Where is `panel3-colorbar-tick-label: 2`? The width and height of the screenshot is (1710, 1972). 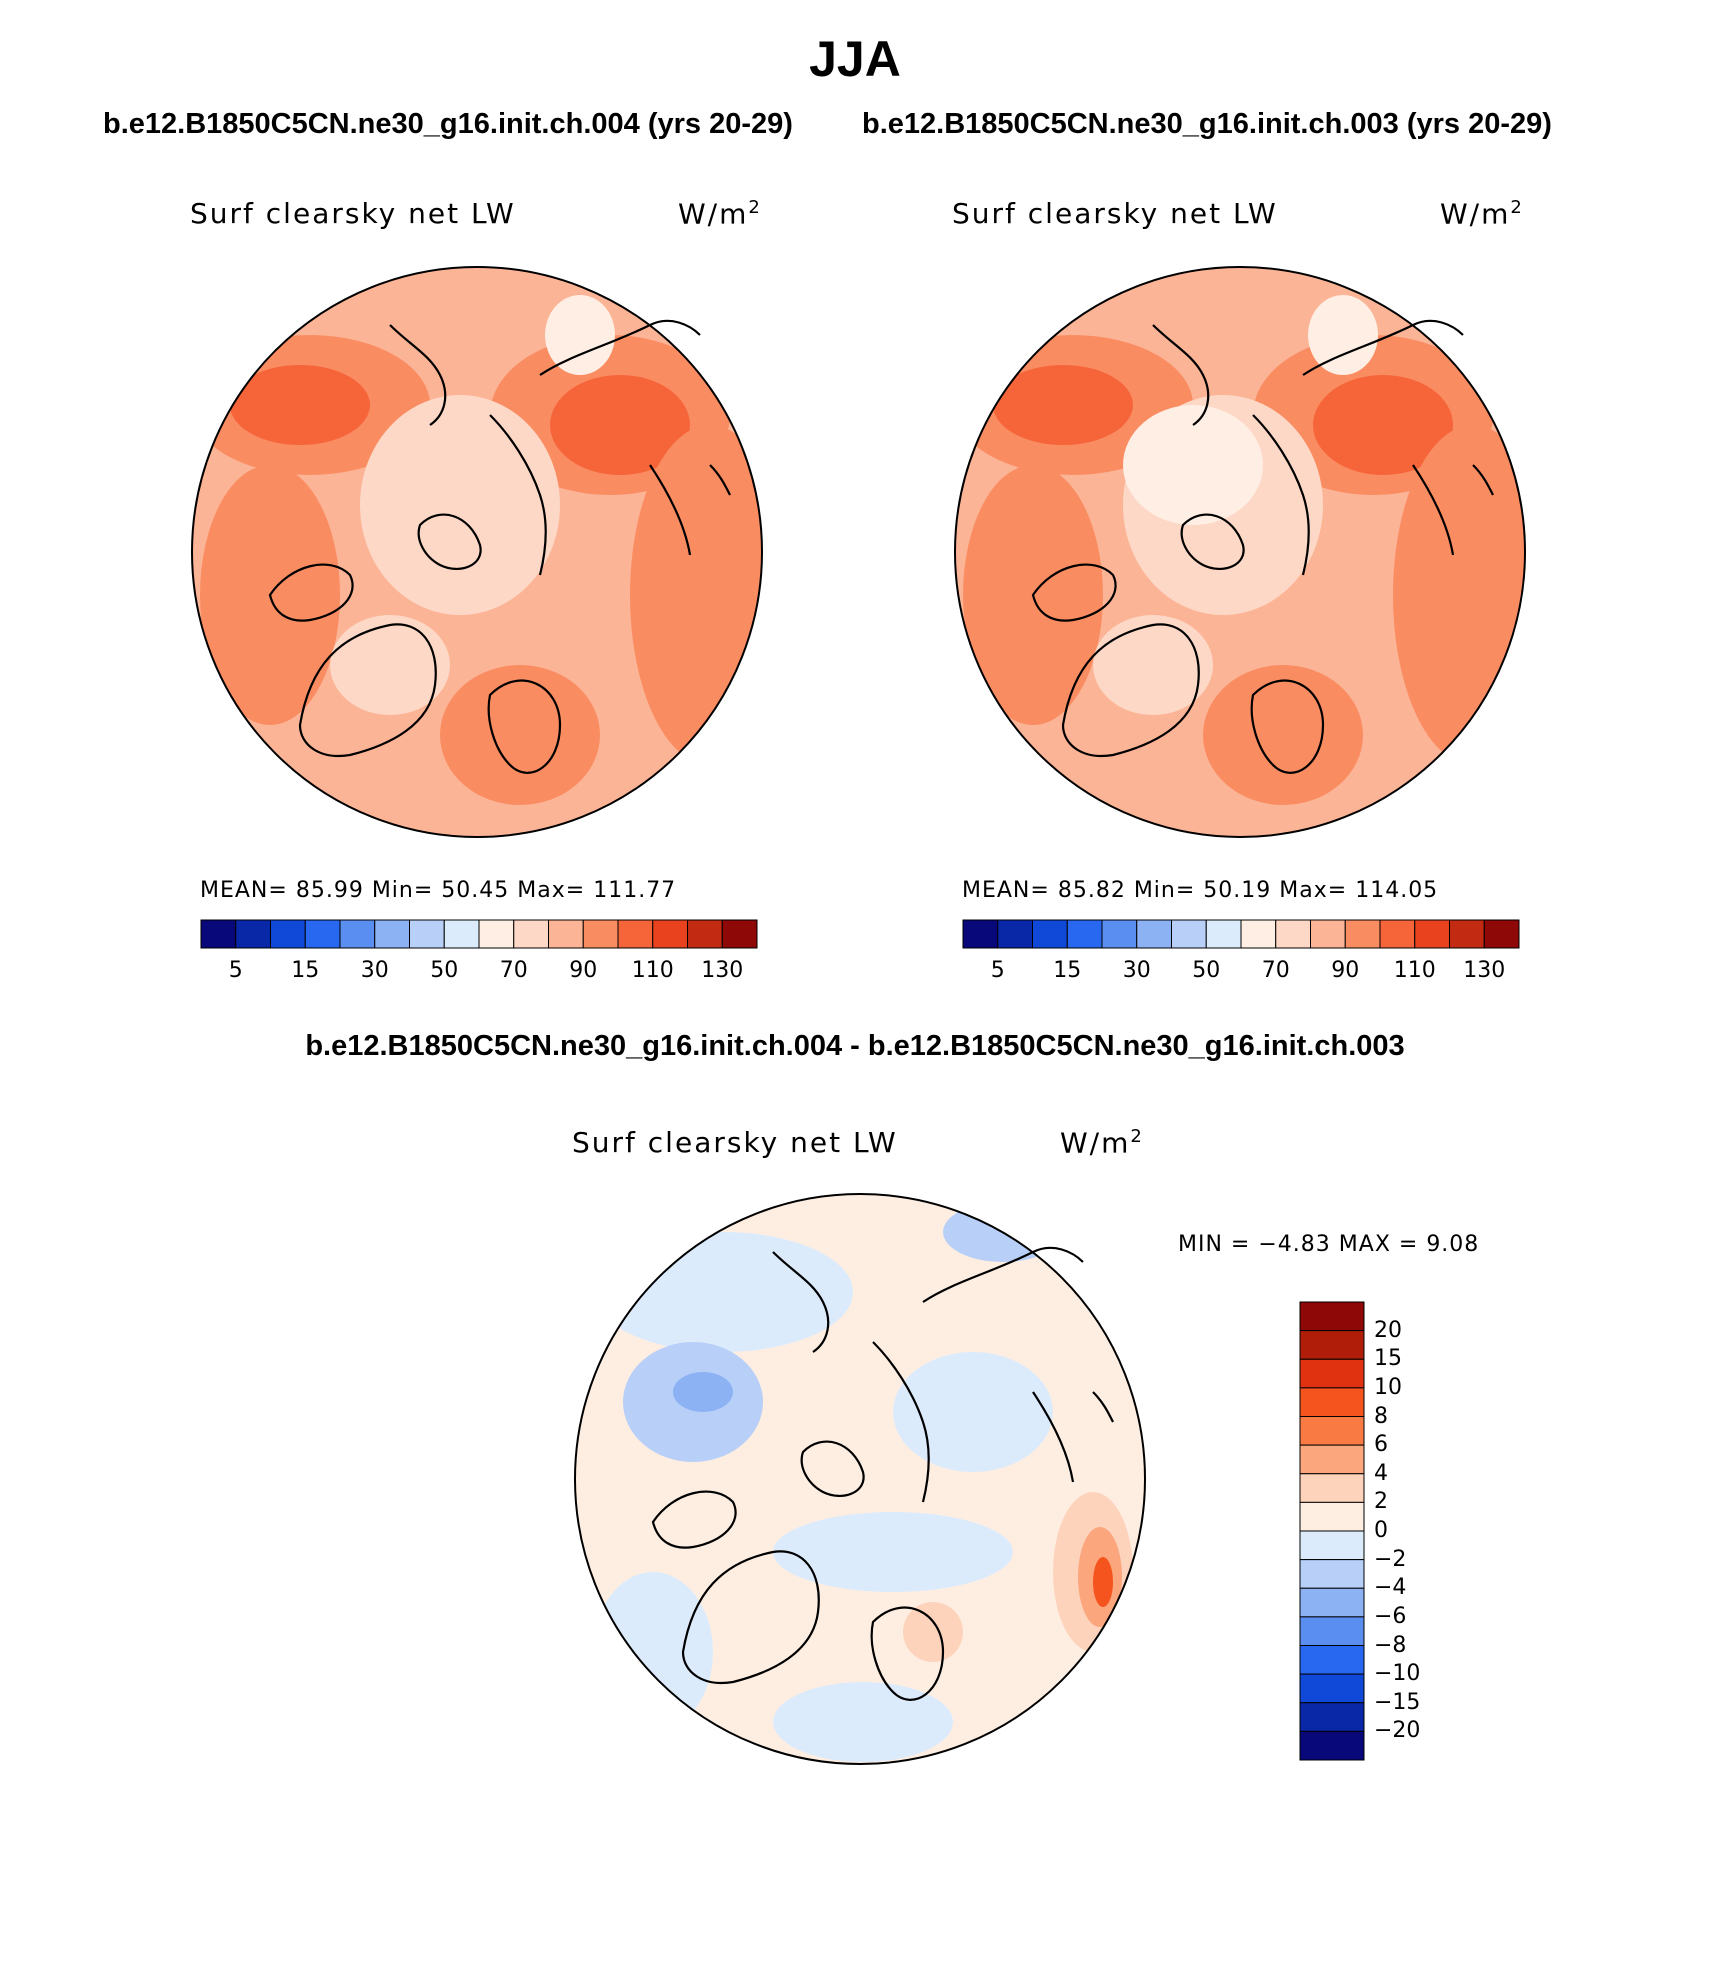
panel3-colorbar-tick-label: 2 is located at coordinates (1381, 1502).